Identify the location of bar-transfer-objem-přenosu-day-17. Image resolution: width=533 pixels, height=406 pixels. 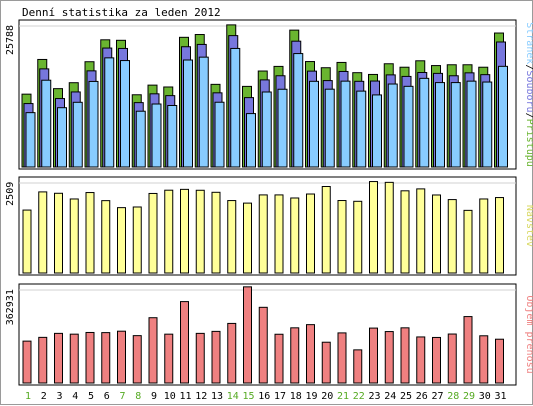
(279, 358).